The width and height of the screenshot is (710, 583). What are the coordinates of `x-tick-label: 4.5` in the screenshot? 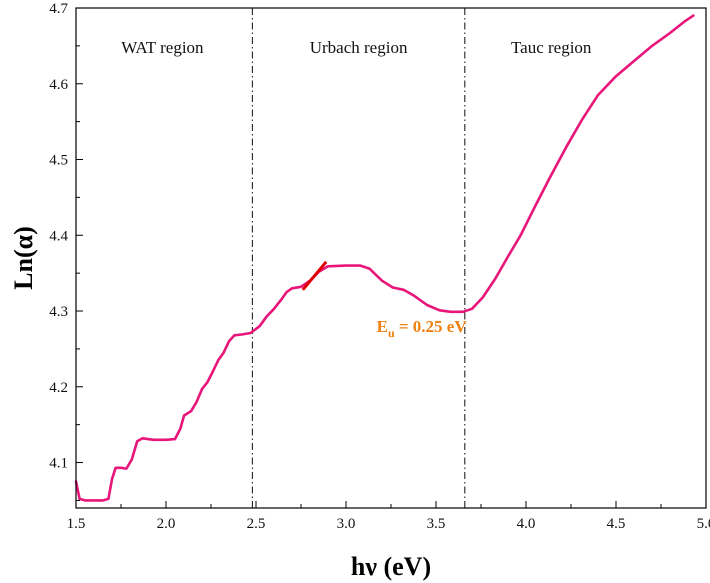 It's located at (616, 524).